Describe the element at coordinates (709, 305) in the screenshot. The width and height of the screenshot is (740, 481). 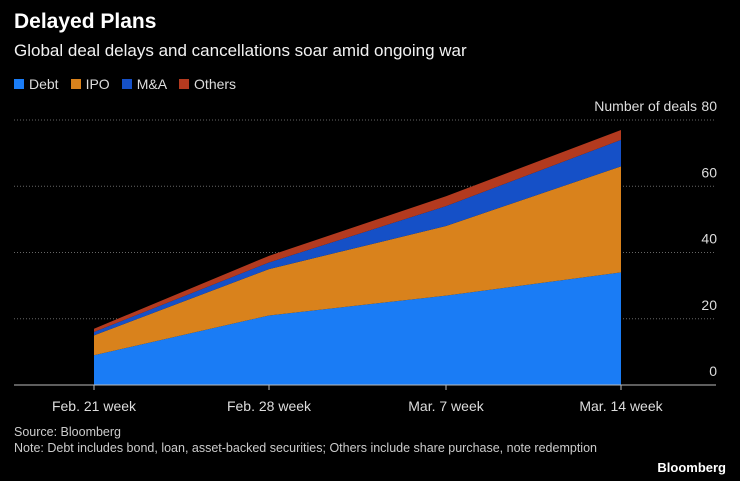
I see `y-tick-label: 20` at that location.